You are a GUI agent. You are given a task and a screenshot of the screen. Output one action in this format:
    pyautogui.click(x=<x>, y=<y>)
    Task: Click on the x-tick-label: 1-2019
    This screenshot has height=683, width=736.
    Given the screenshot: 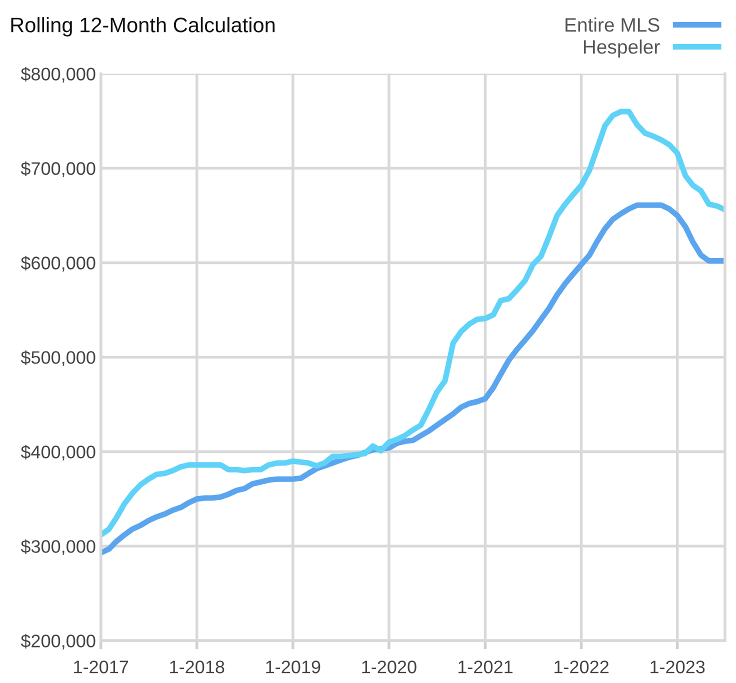 What is the action you would take?
    pyautogui.click(x=293, y=667)
    